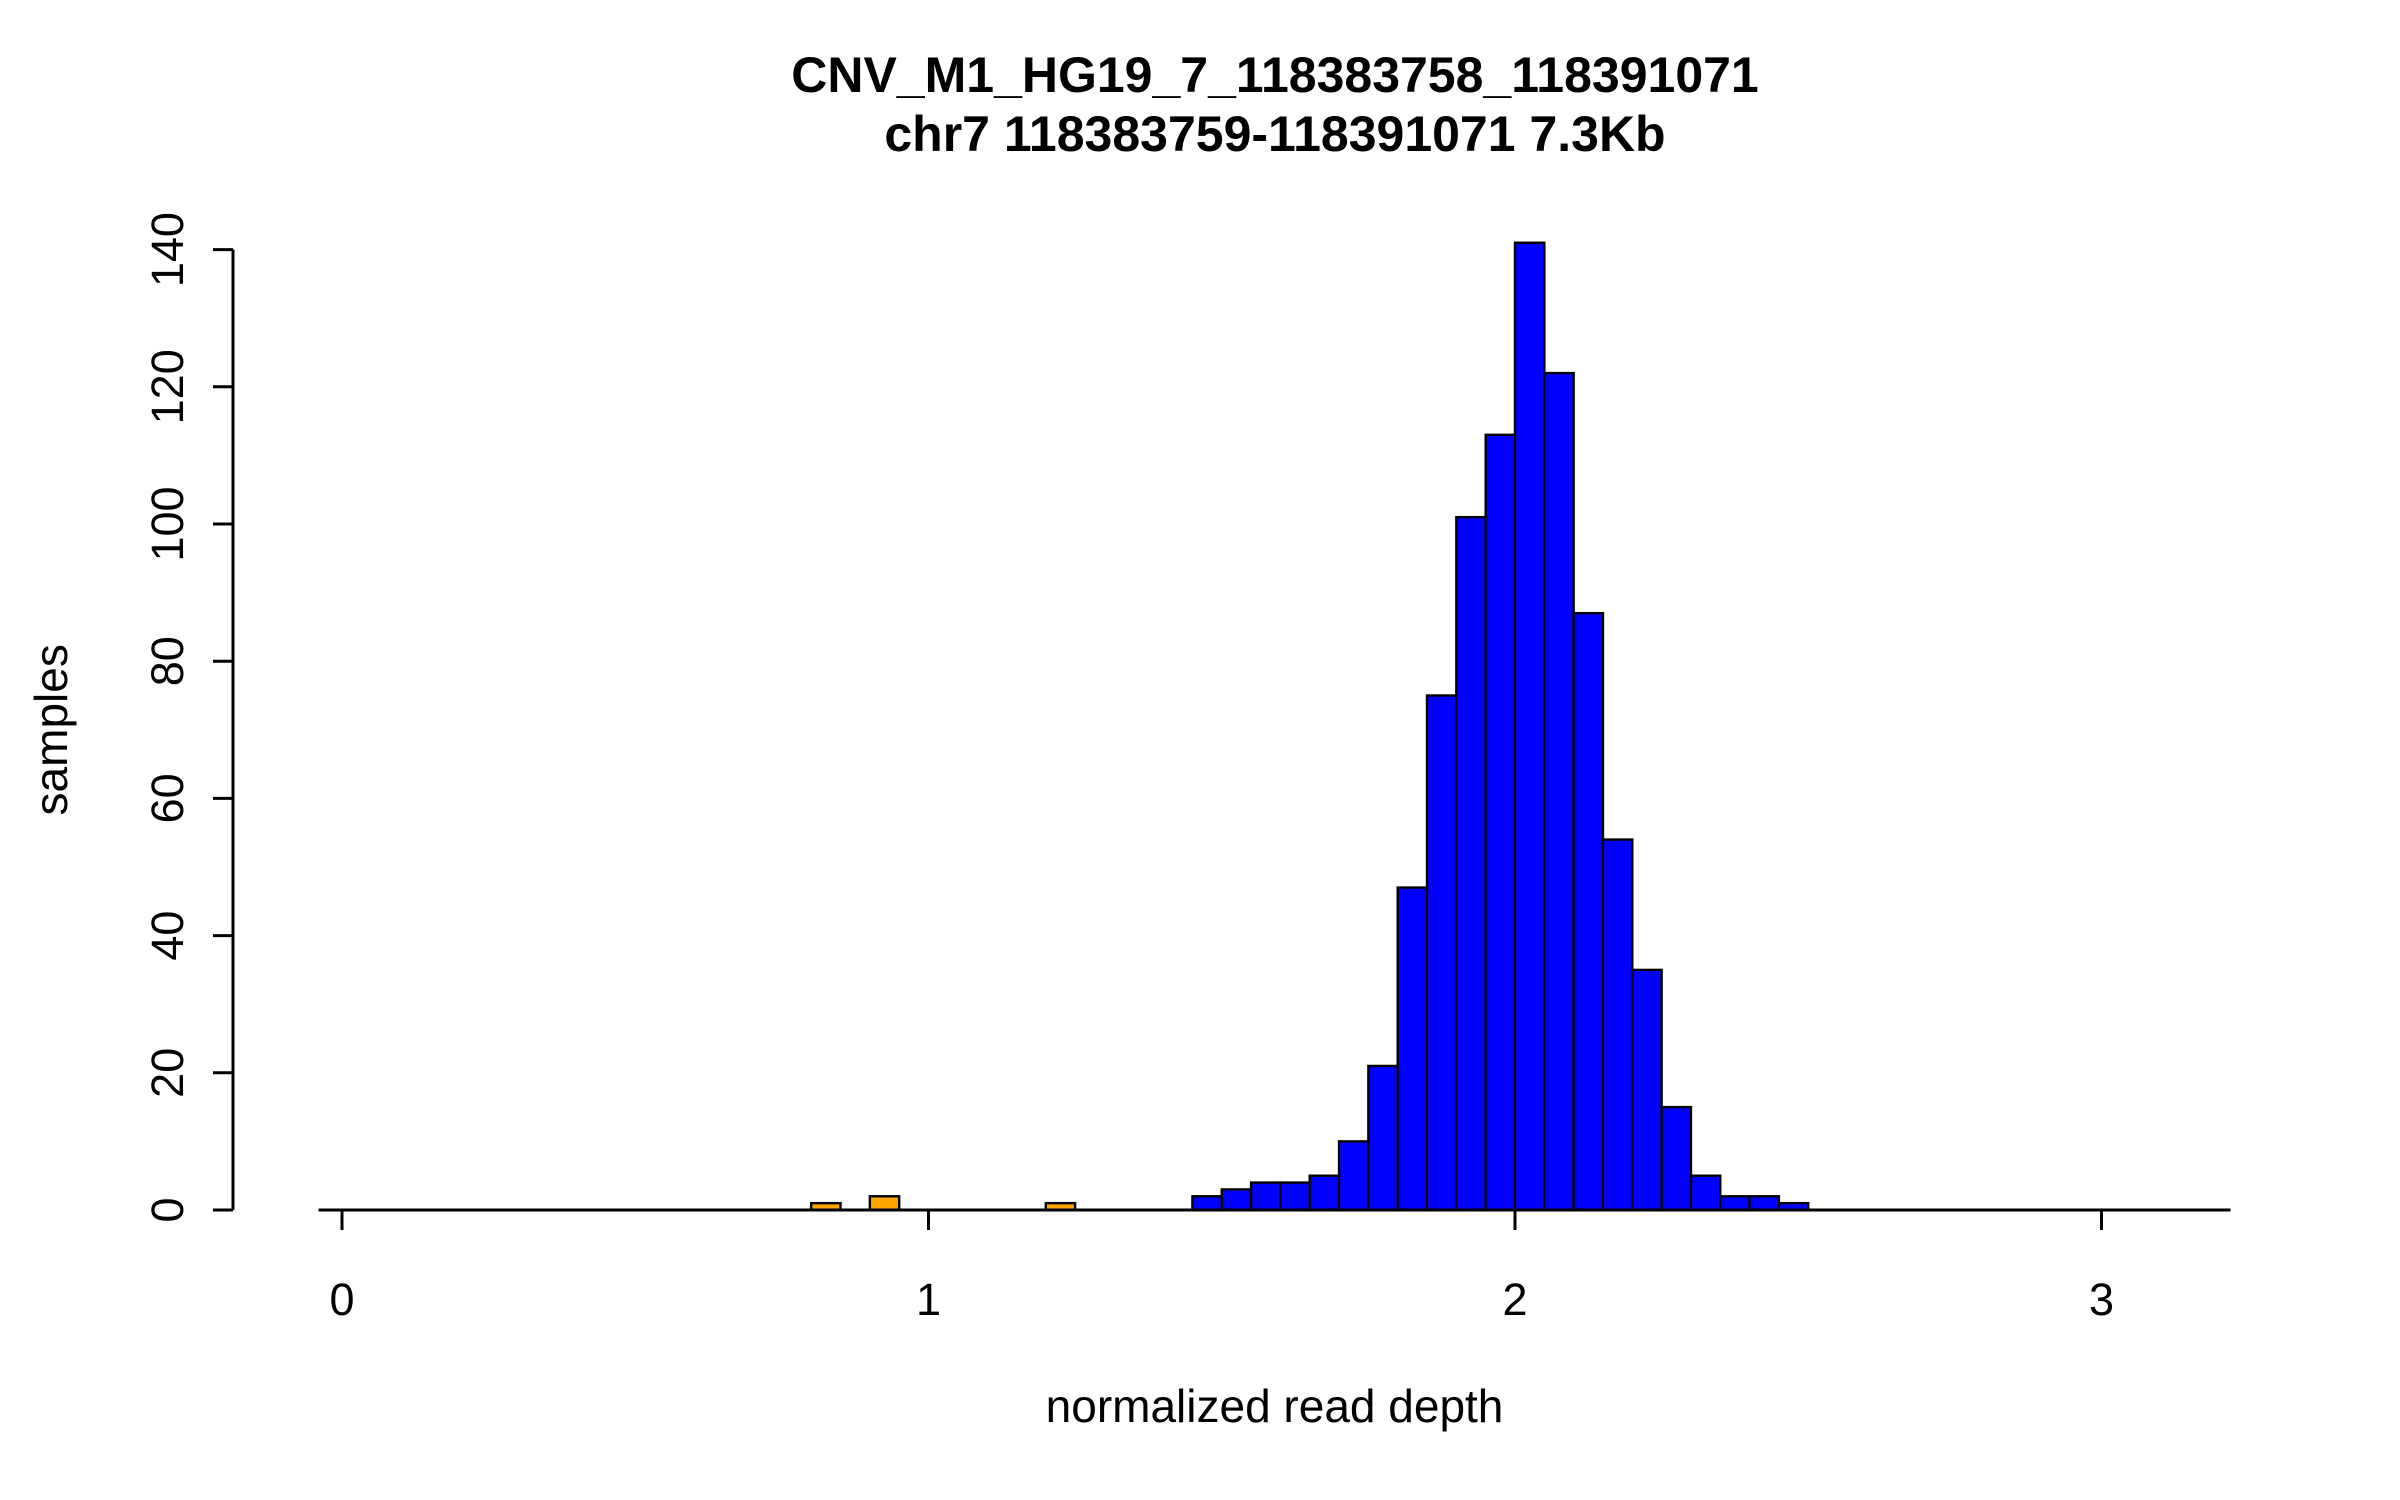  Describe the element at coordinates (167, 523) in the screenshot. I see `y-tick-label: 100` at that location.